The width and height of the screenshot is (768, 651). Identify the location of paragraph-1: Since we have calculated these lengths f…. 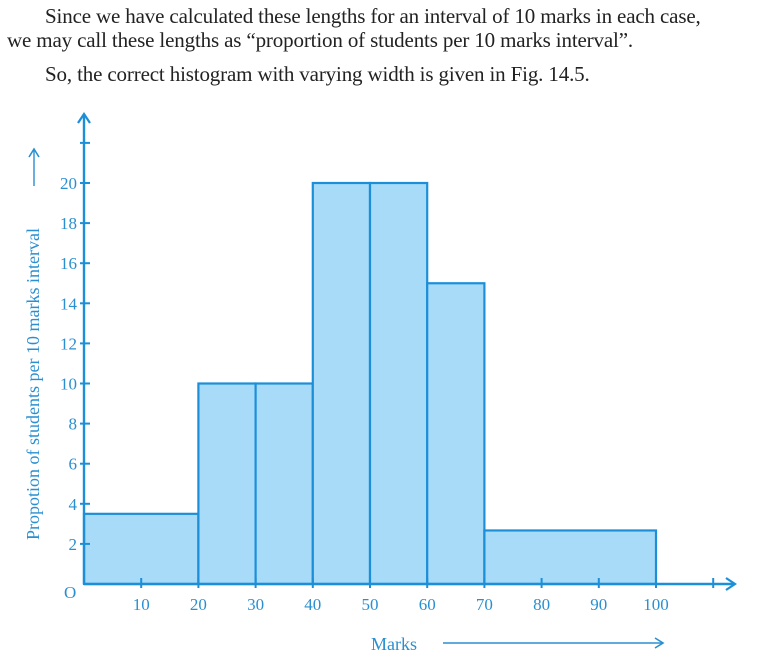
(373, 16).